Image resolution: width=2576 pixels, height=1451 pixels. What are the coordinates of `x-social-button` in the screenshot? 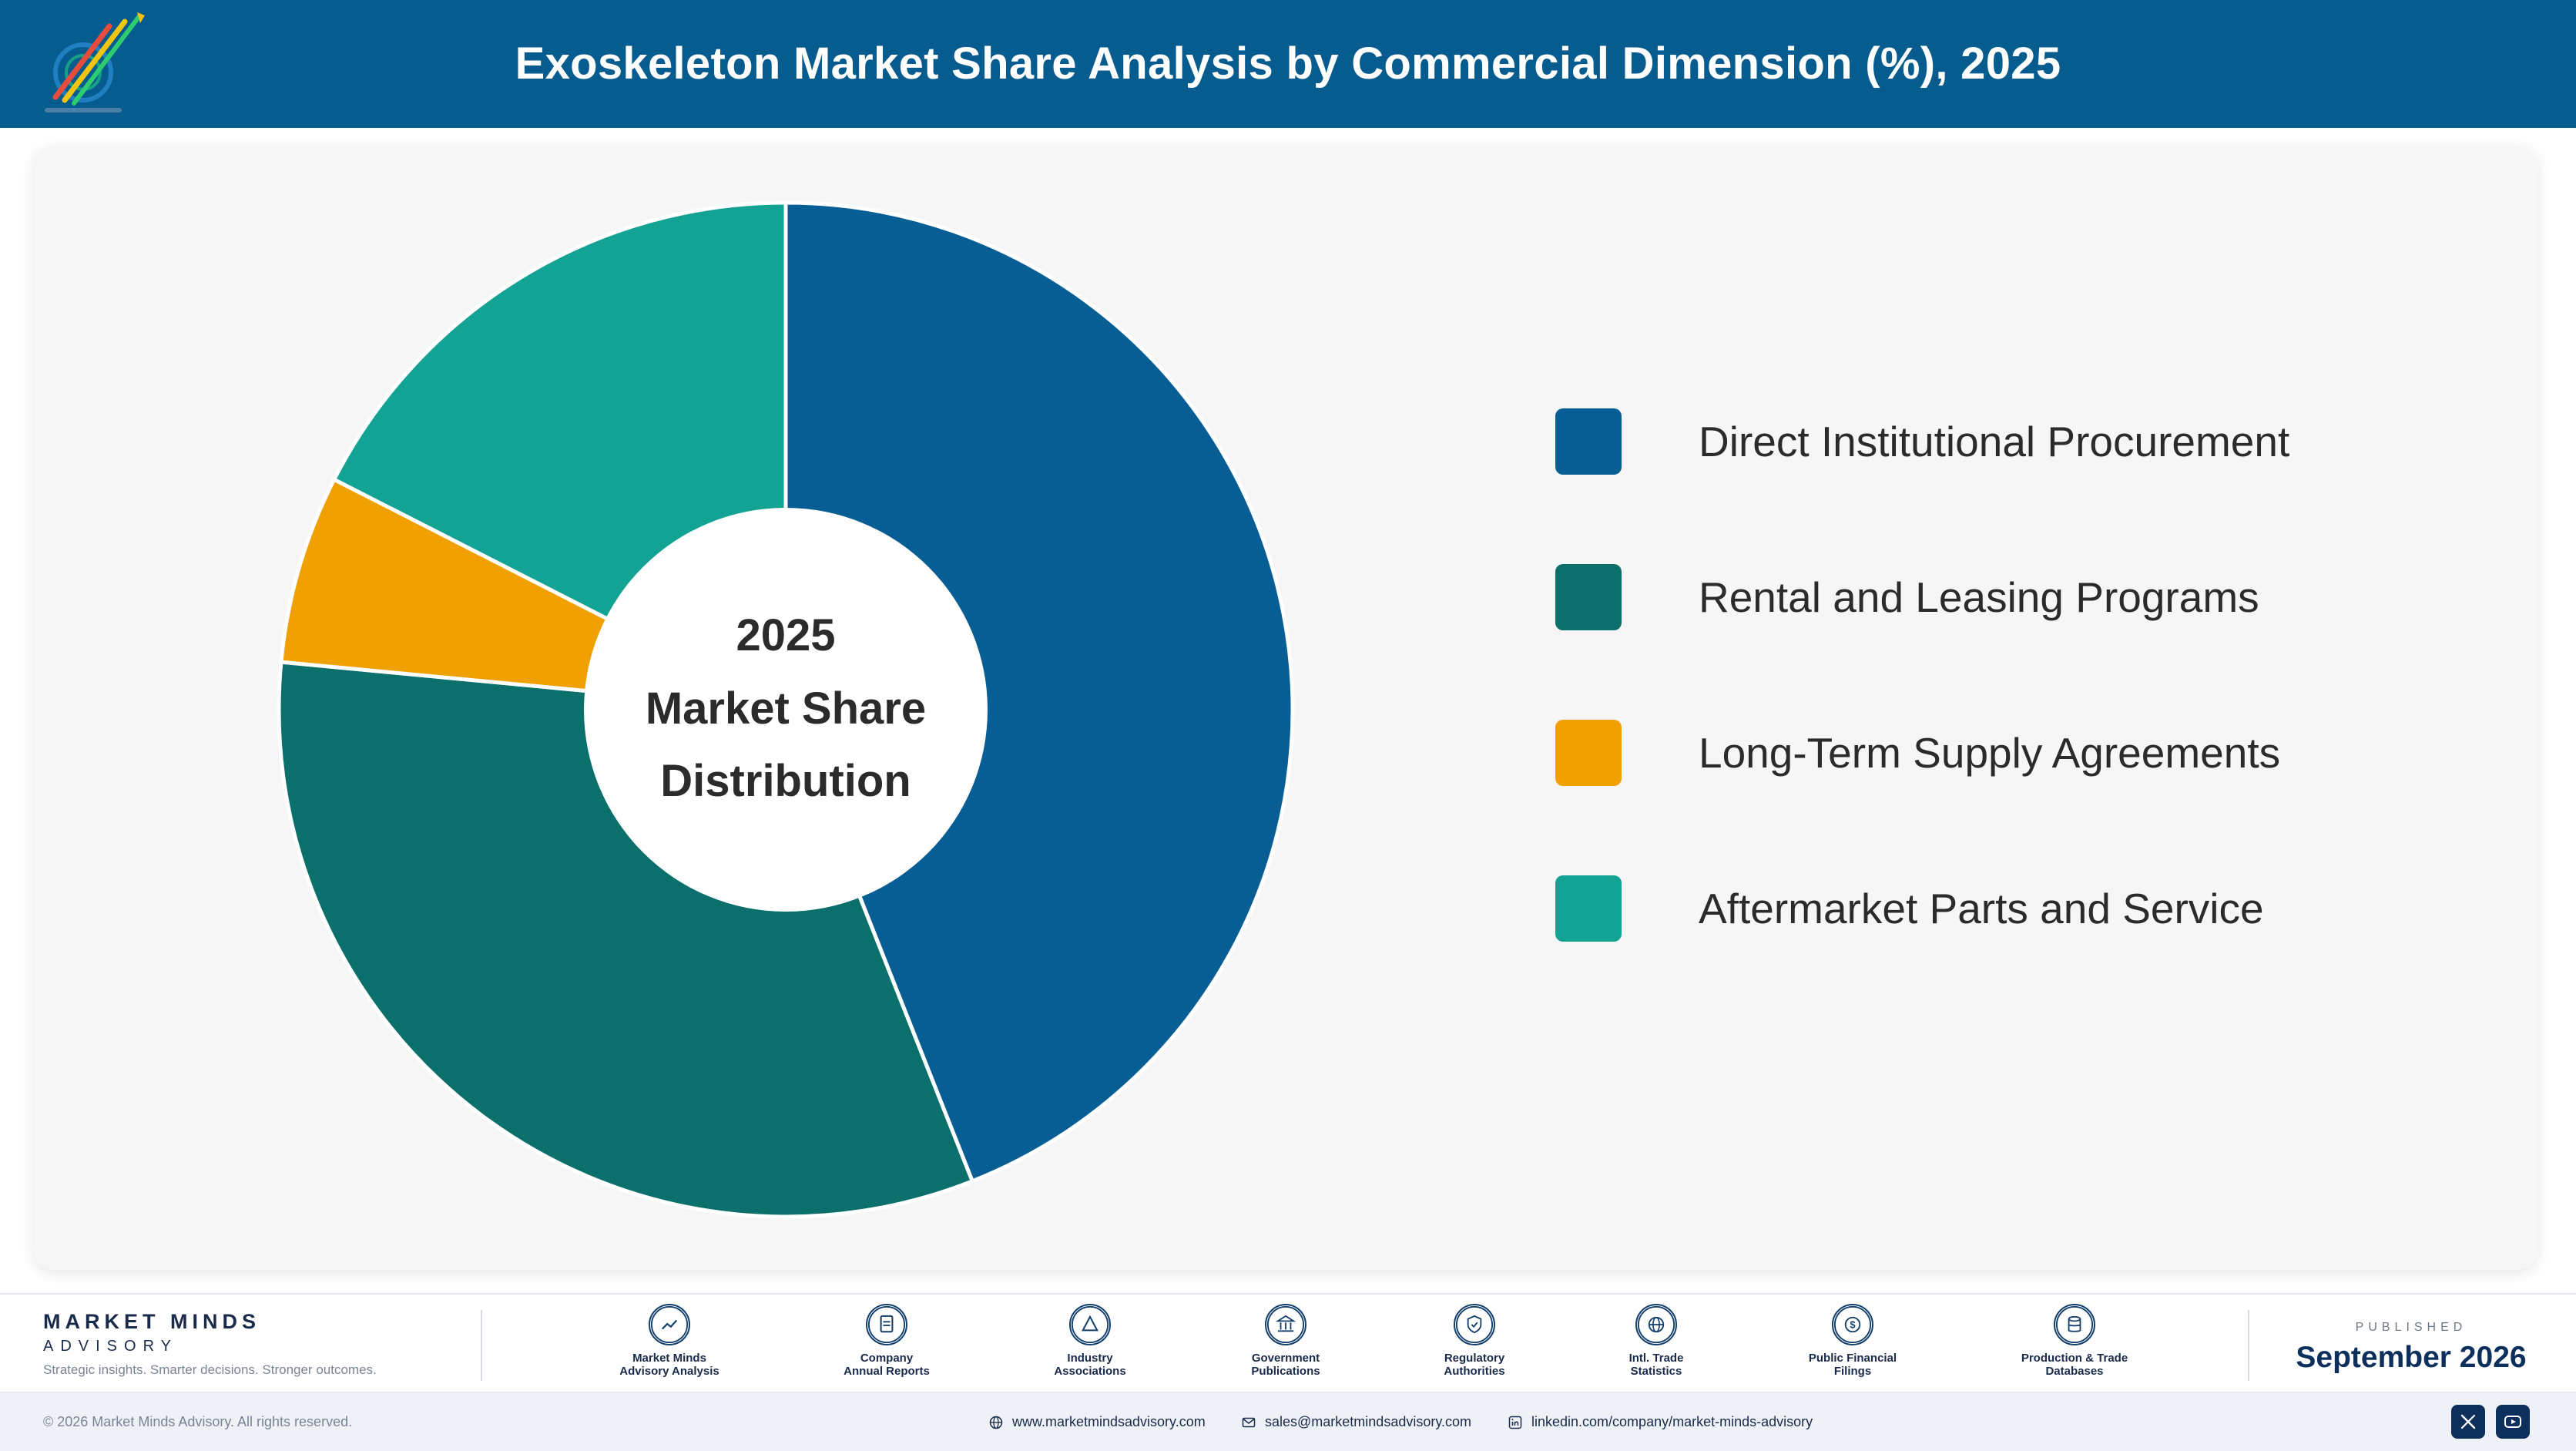 It's located at (2468, 1422).